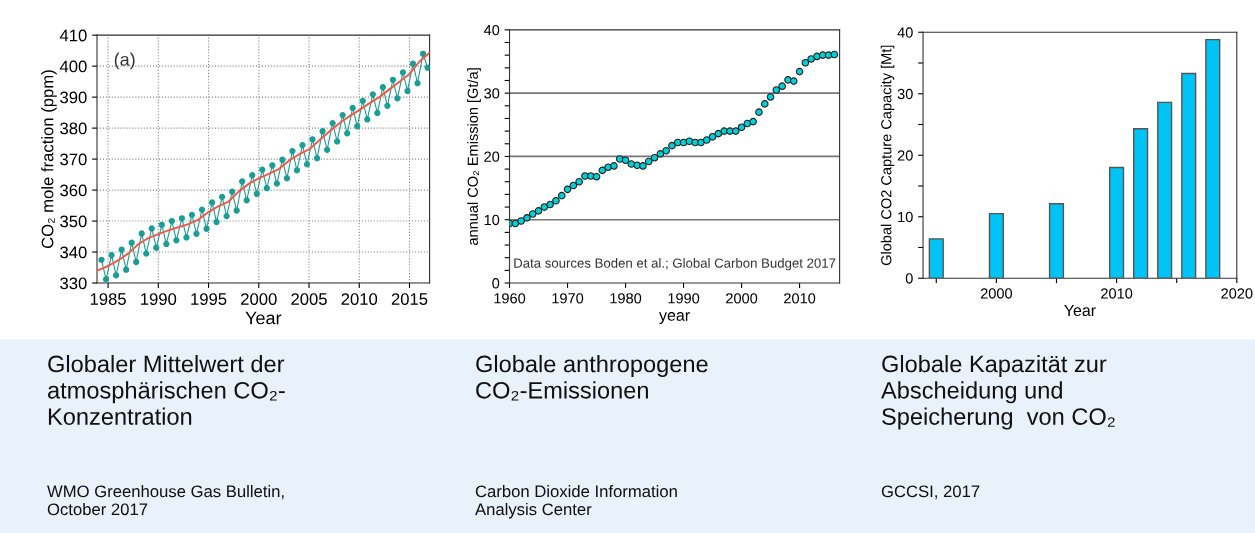  Describe the element at coordinates (166, 390) in the screenshot. I see `text: Globaler Mittelwert der atmosphärischen CO₂- Konzentration` at that location.